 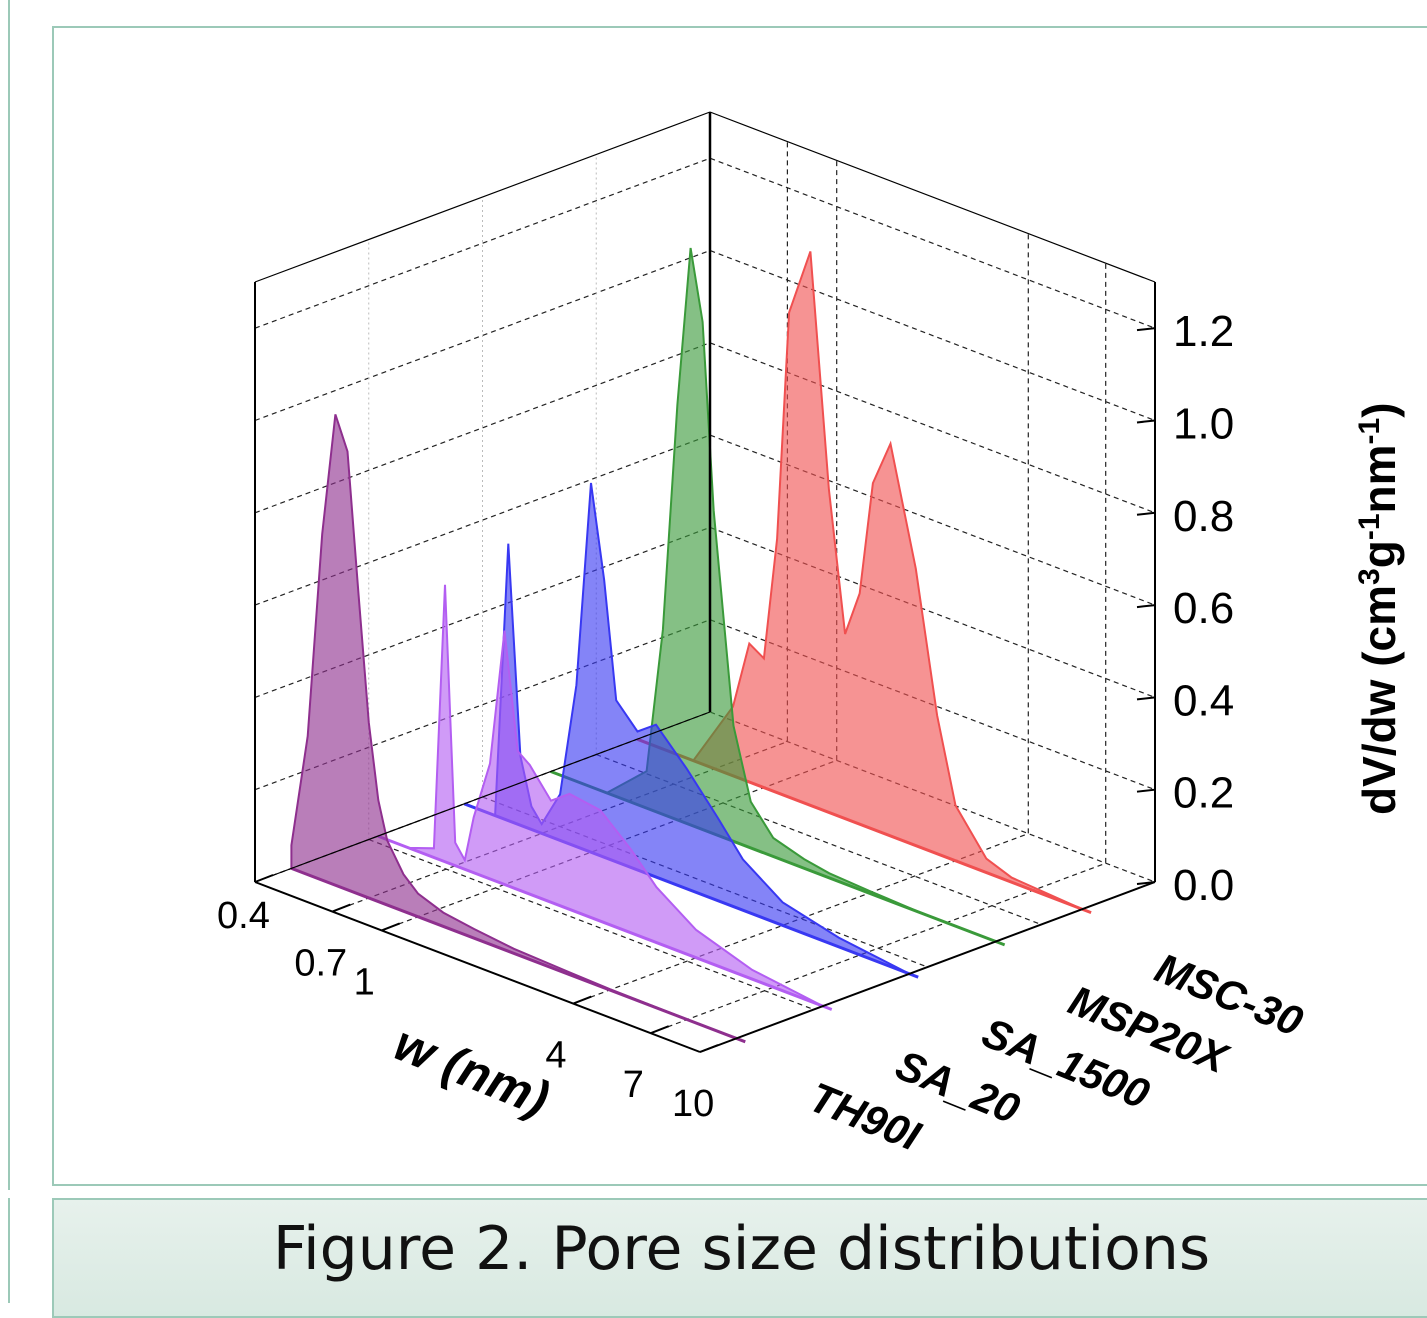 I want to click on x-tick-label: 4, so click(x=555, y=1056).